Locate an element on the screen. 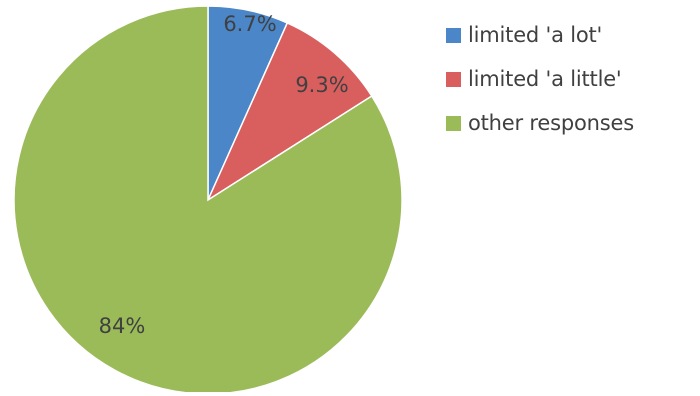 The image size is (700, 396). legend-item-limited-a-little: limited 'a little' is located at coordinates (540, 79).